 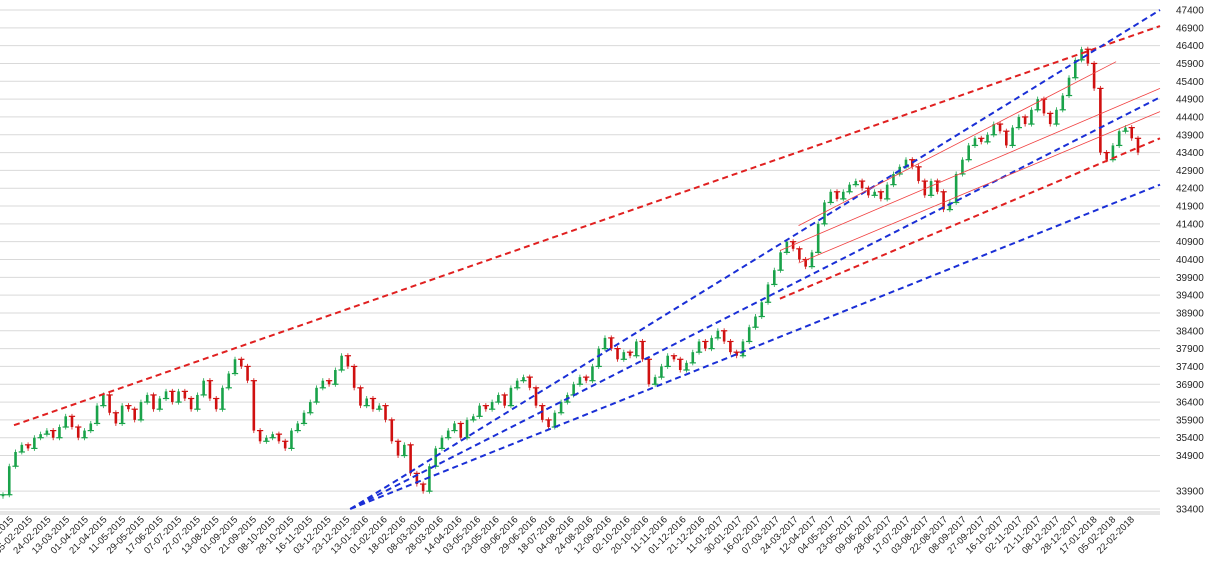 I want to click on y-tick-label: 37900, so click(x=1190, y=349).